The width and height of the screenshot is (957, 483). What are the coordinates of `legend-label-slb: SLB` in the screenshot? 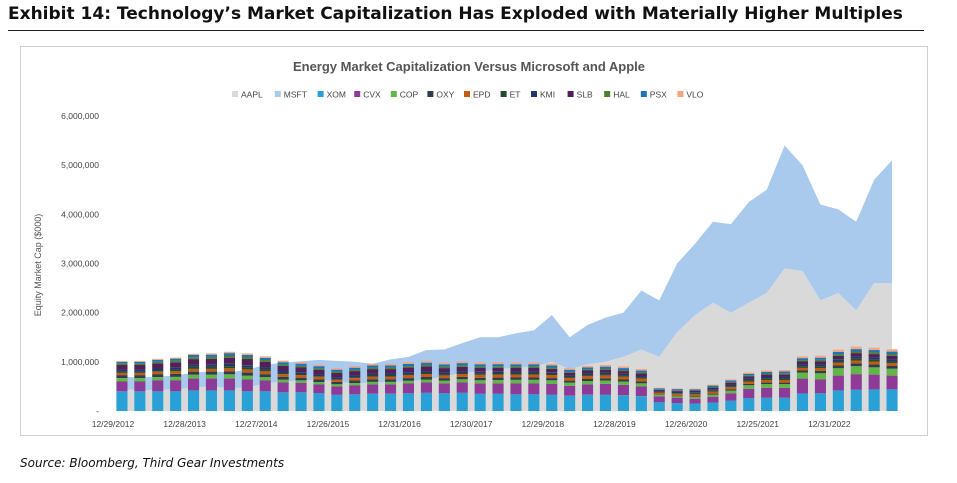 It's located at (585, 95).